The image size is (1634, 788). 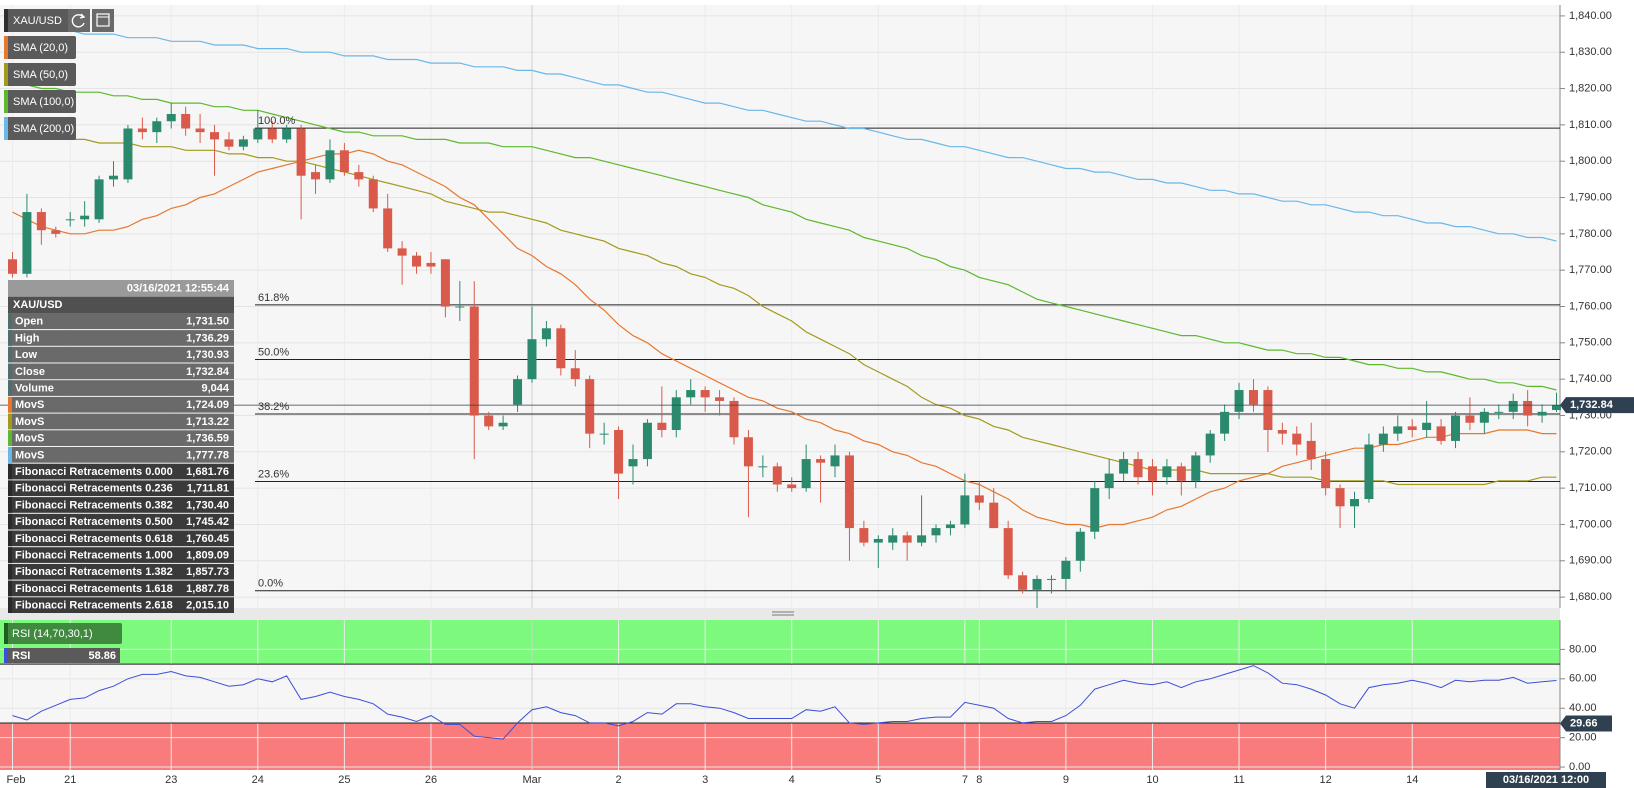 What do you see at coordinates (94, 572) in the screenshot?
I see `info-label: Fibonacci Retracements 1.382` at bounding box center [94, 572].